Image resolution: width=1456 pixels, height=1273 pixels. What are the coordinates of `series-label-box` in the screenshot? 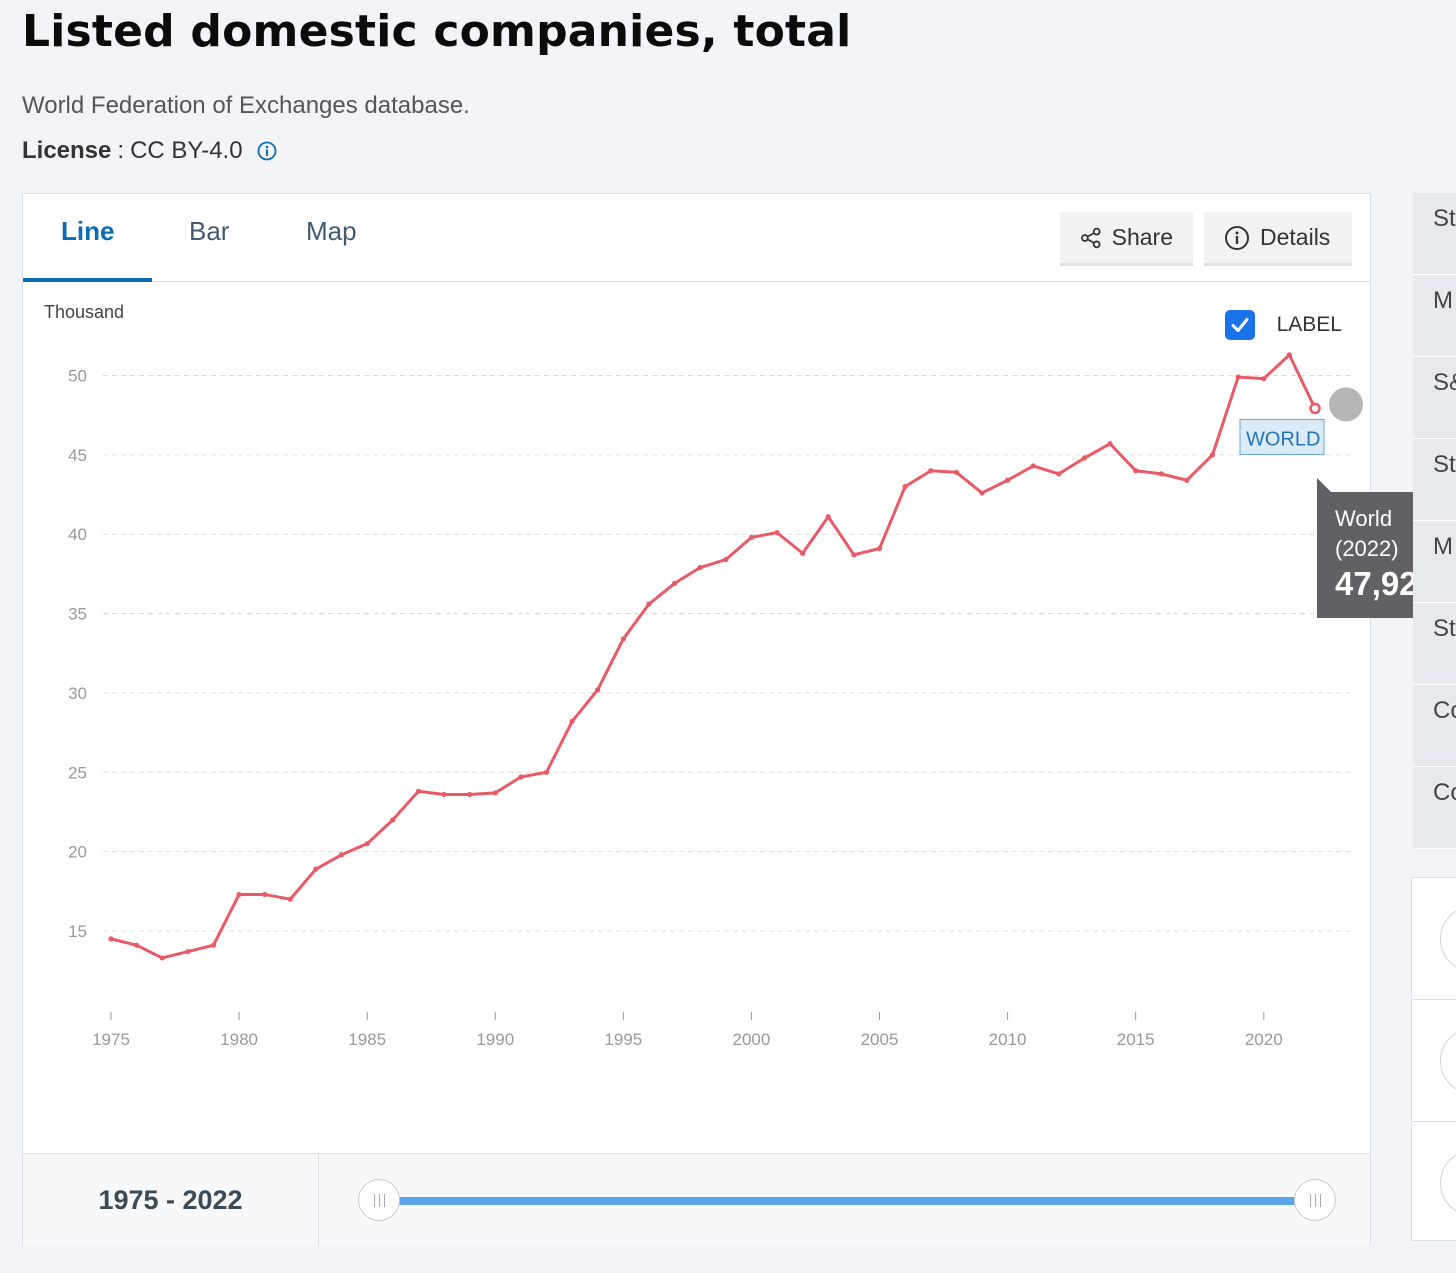 It's located at (1282, 436).